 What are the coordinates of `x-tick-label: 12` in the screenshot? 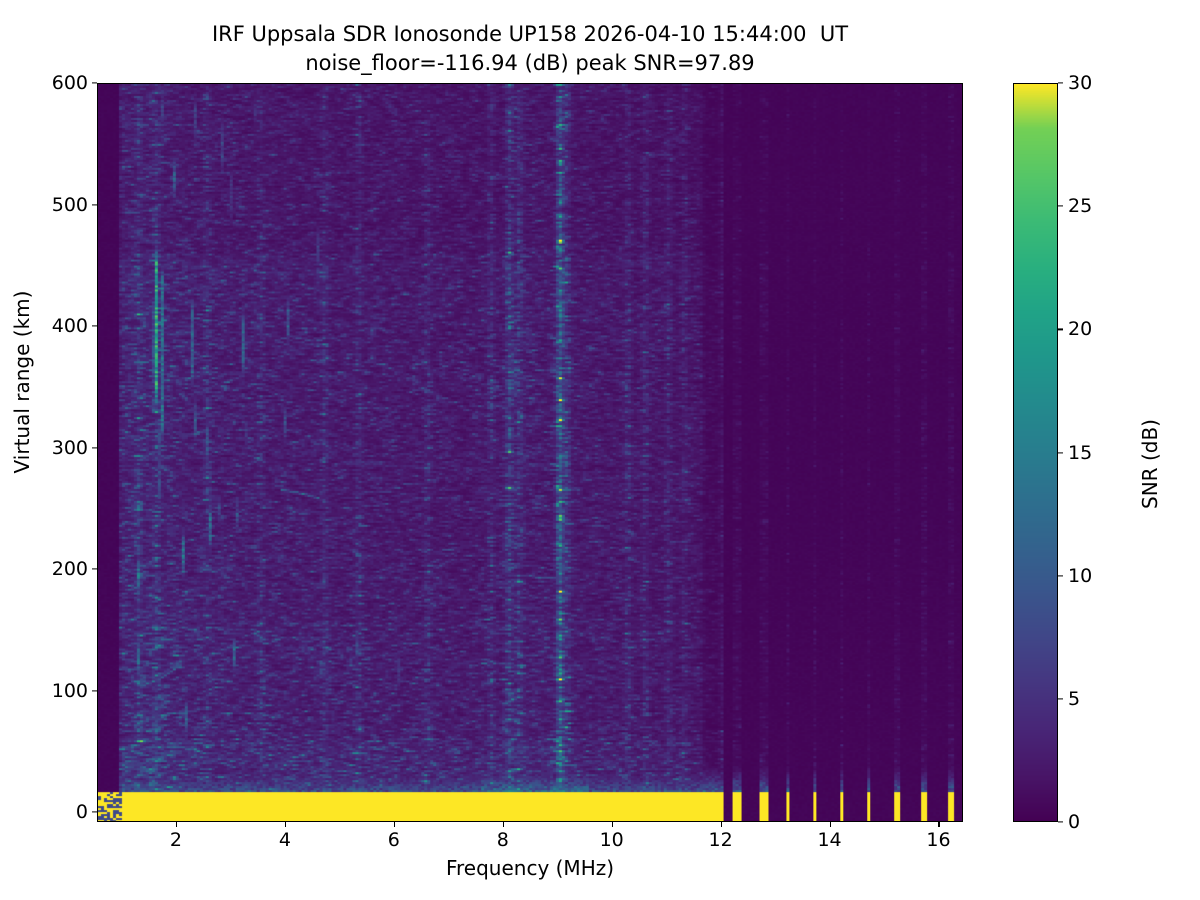 It's located at (720, 840).